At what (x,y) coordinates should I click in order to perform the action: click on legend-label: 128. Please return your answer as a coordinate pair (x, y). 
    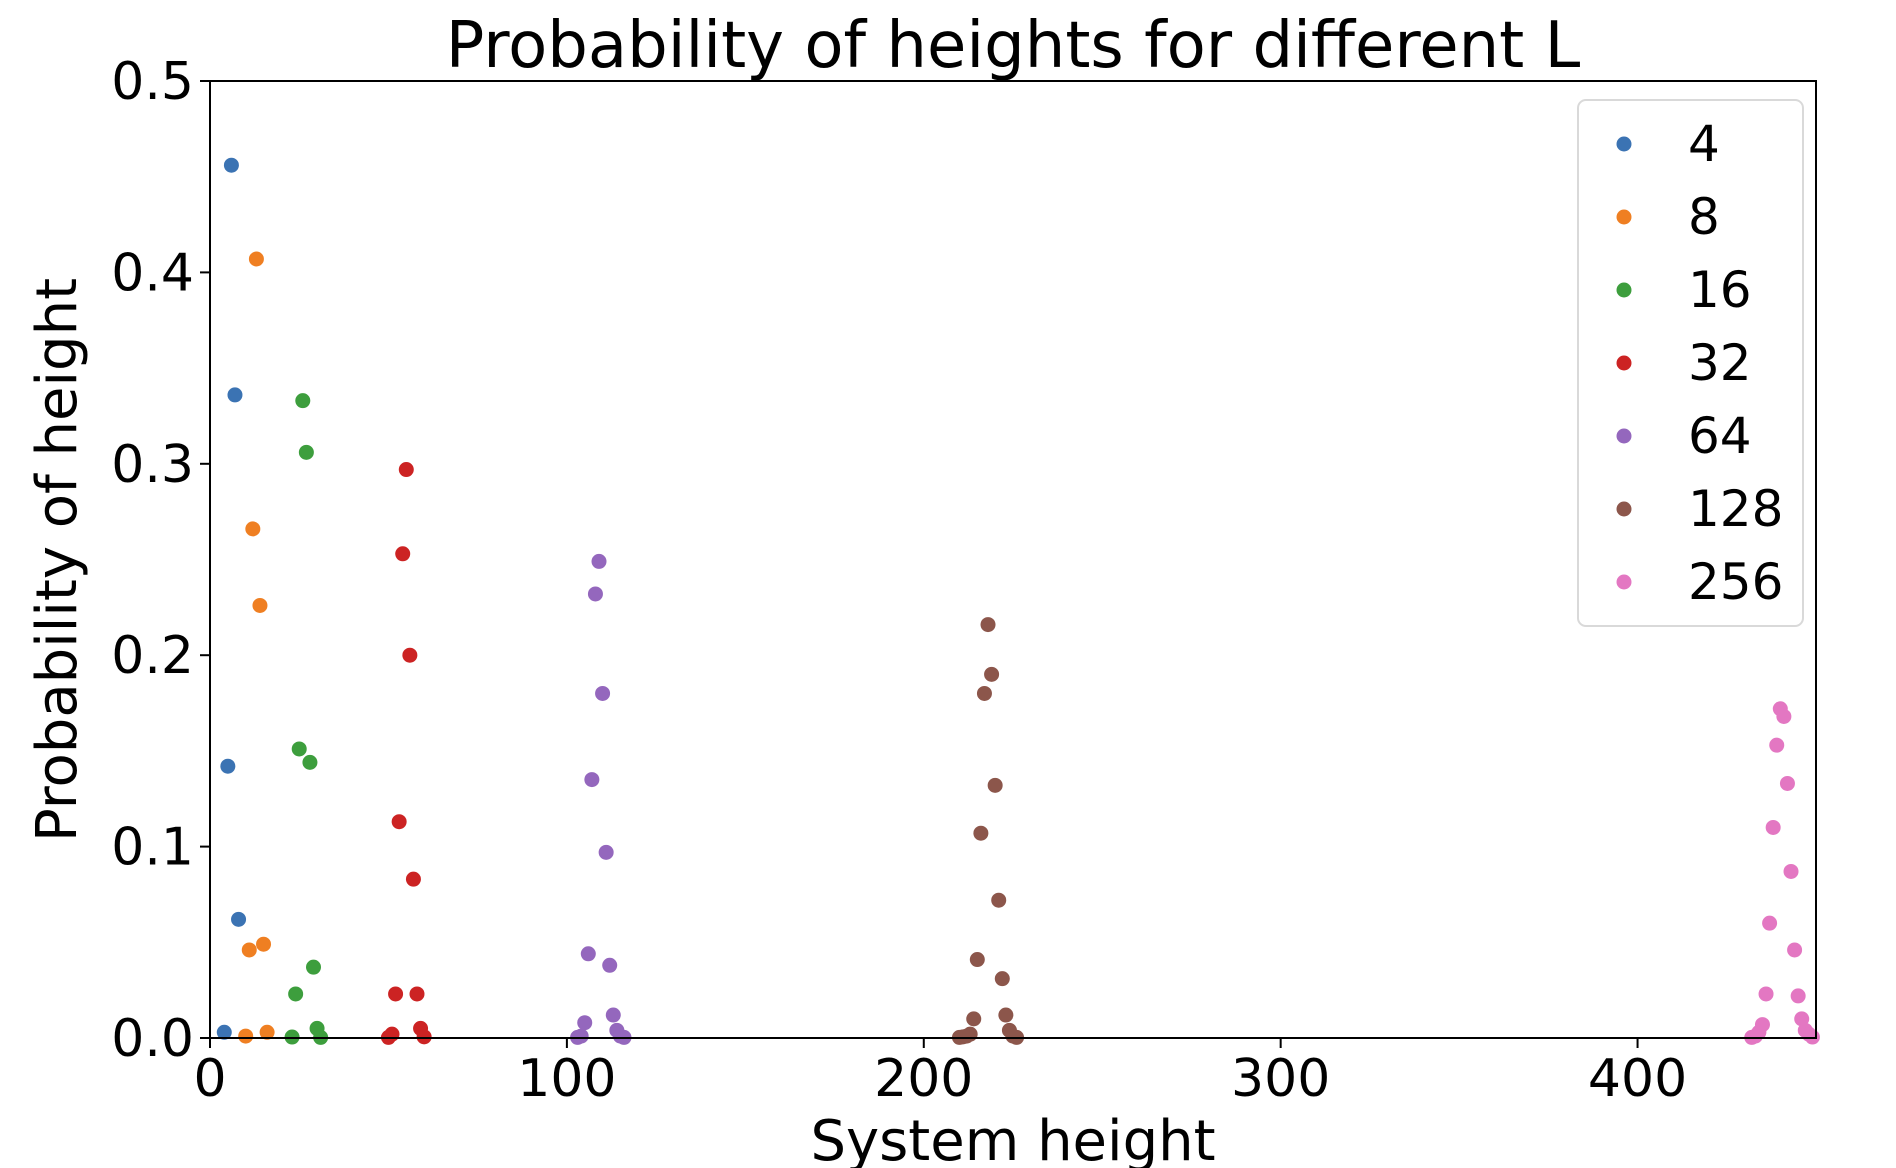
    Looking at the image, I should click on (1735, 509).